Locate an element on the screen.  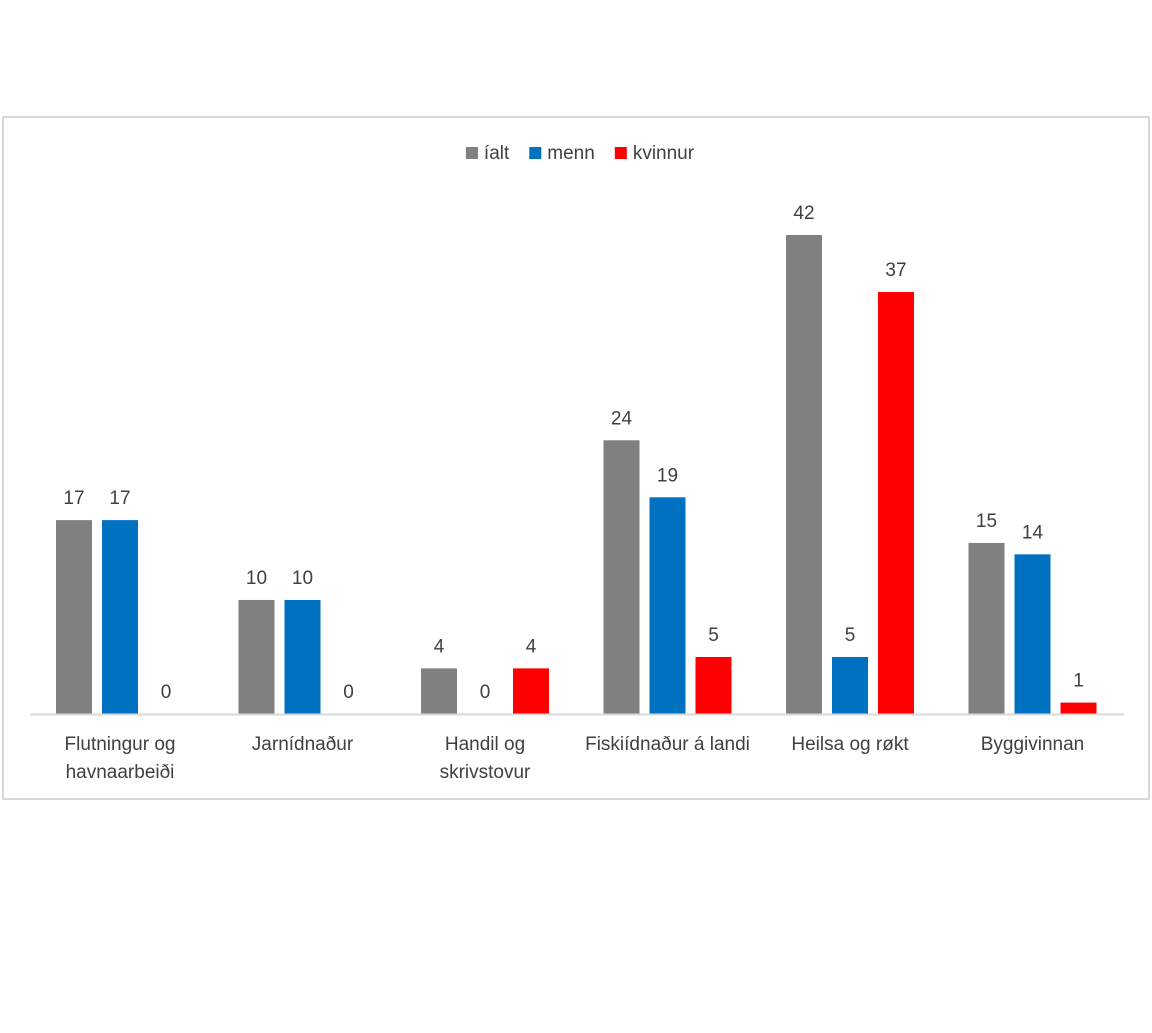
data-label-menn-0: 17 is located at coordinates (119, 498).